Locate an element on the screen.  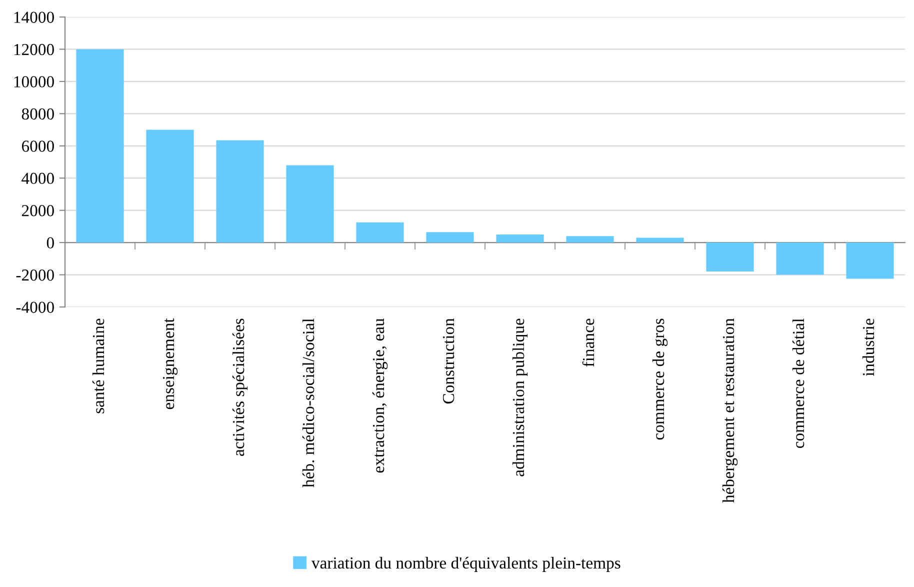
x-tick-label: finance is located at coordinates (588, 342).